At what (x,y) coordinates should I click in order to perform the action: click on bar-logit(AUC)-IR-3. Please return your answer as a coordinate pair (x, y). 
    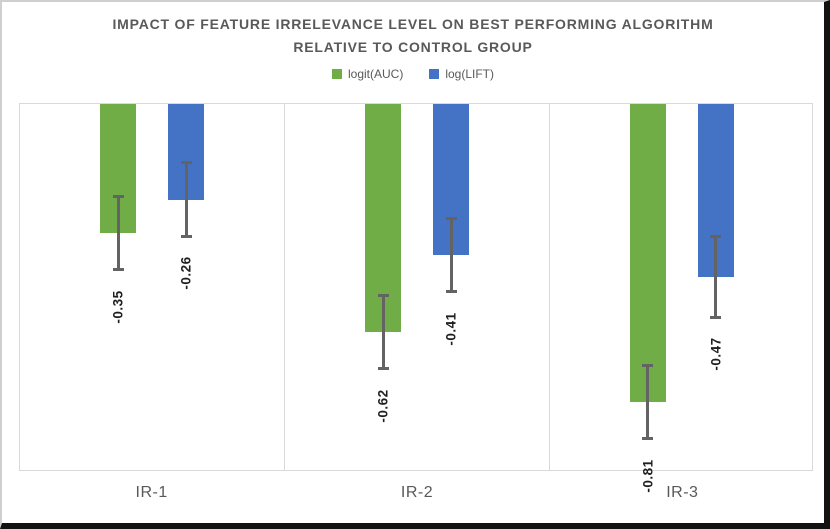
    Looking at the image, I should click on (647, 253).